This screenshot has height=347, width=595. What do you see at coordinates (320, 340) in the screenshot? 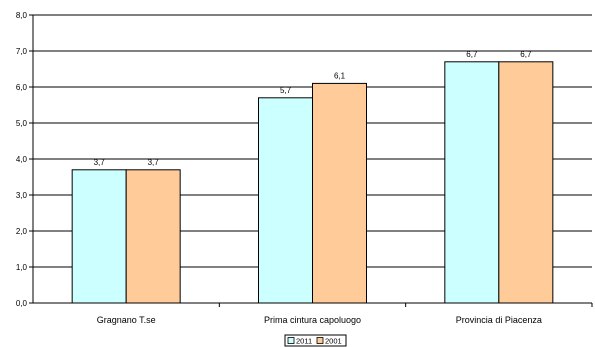
I see `legend-swatch-2001` at bounding box center [320, 340].